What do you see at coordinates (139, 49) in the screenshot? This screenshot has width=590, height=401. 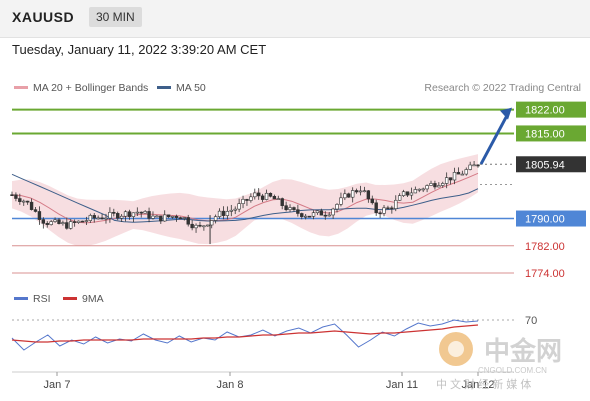 I see `timestamp: Tuesday, January 11, 2022 3:39:20 AM CET` at bounding box center [139, 49].